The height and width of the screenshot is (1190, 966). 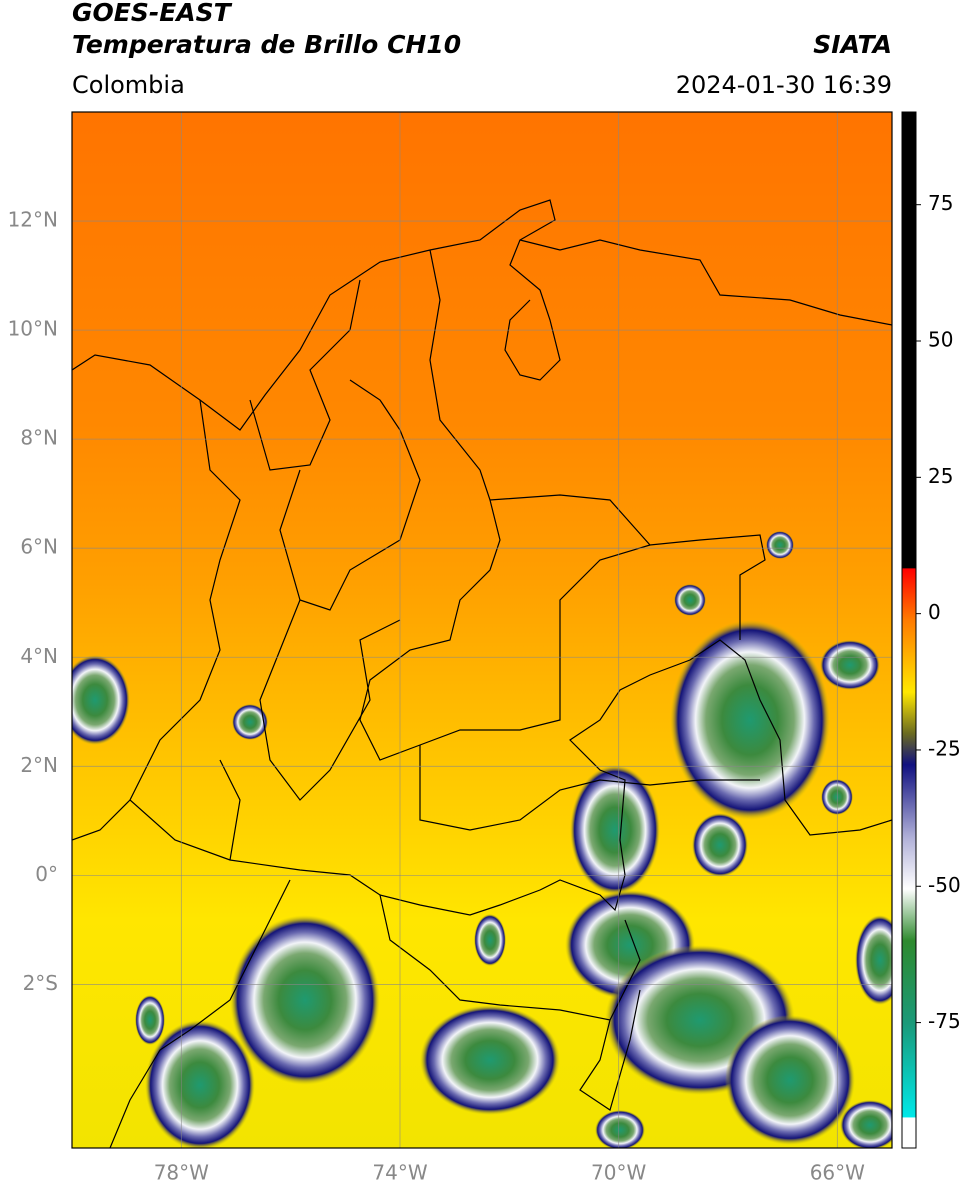 I want to click on lon-tick-label: 74°W, so click(x=399, y=1173).